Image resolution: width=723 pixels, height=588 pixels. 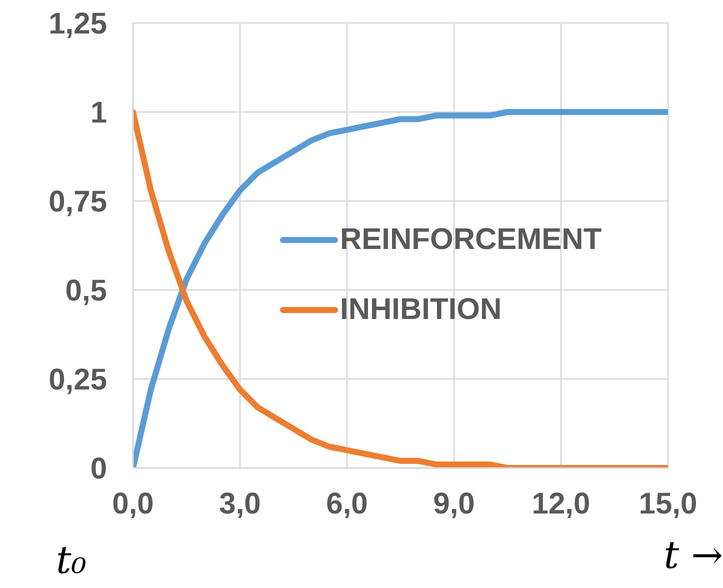 I want to click on x-tick-label: 6,0, so click(x=347, y=503).